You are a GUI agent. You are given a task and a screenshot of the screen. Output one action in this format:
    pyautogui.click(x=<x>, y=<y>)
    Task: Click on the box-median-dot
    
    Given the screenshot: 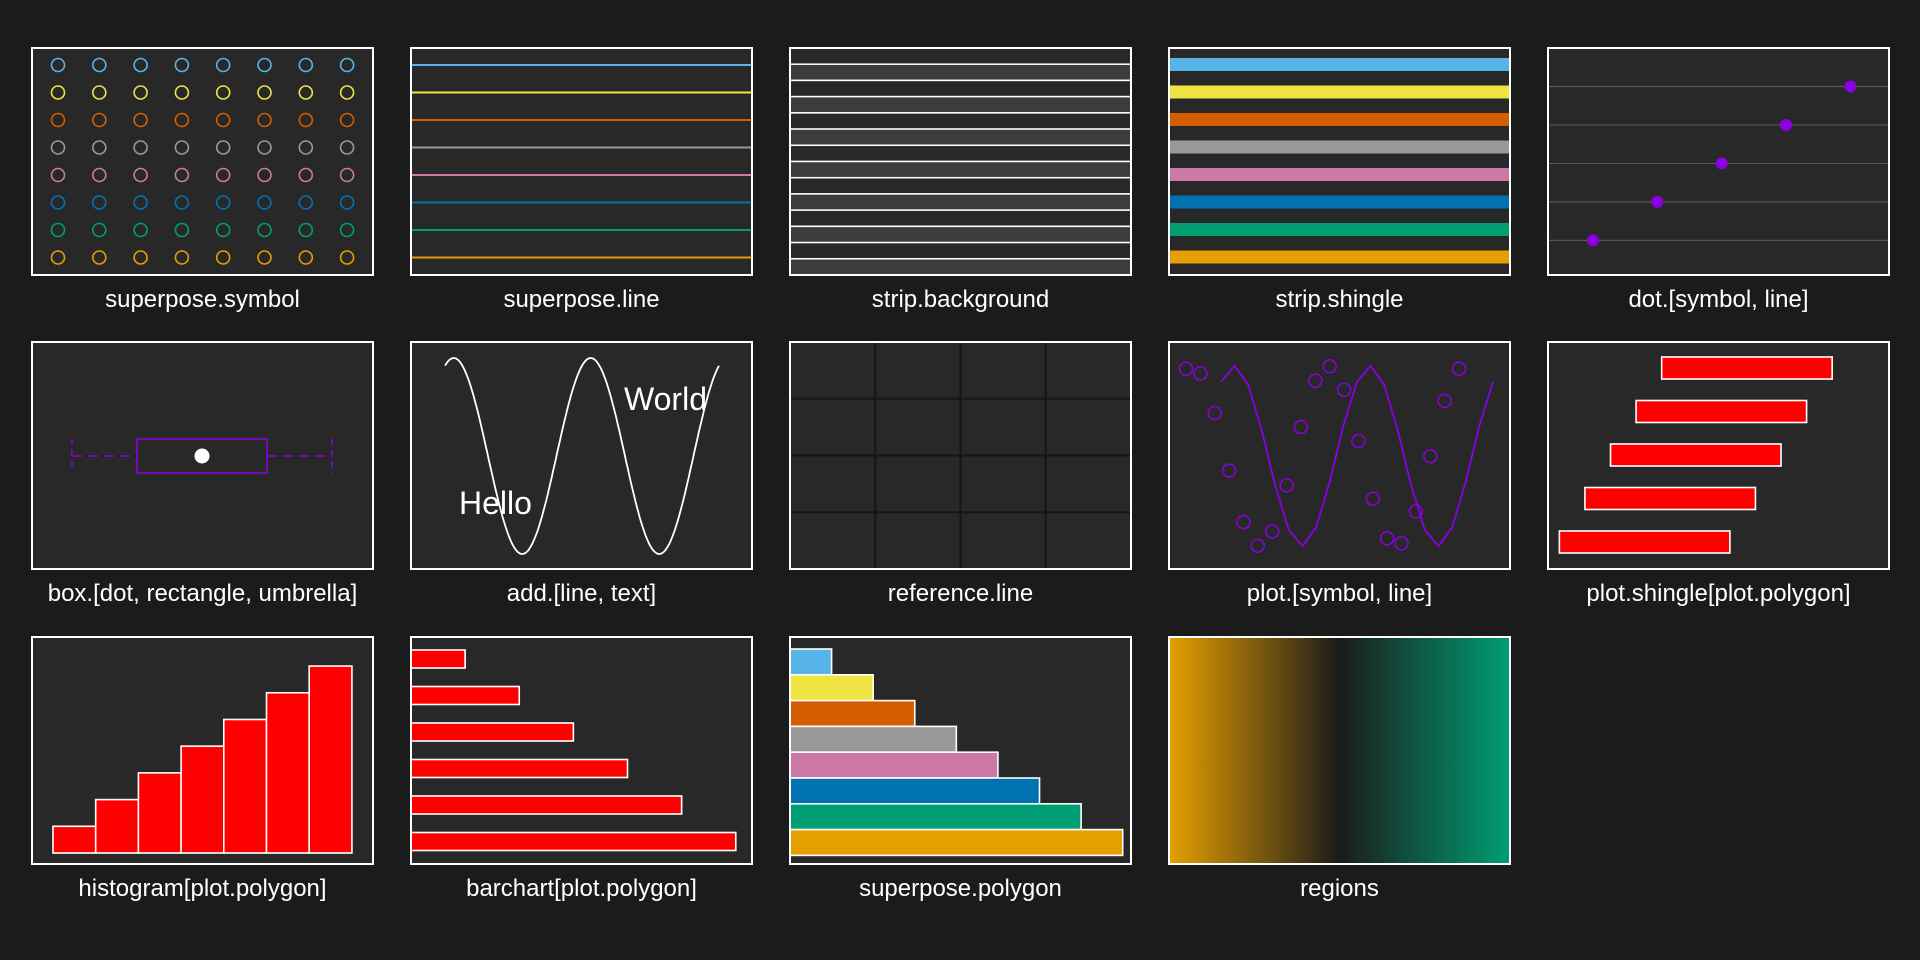 What is the action you would take?
    pyautogui.click(x=202, y=456)
    